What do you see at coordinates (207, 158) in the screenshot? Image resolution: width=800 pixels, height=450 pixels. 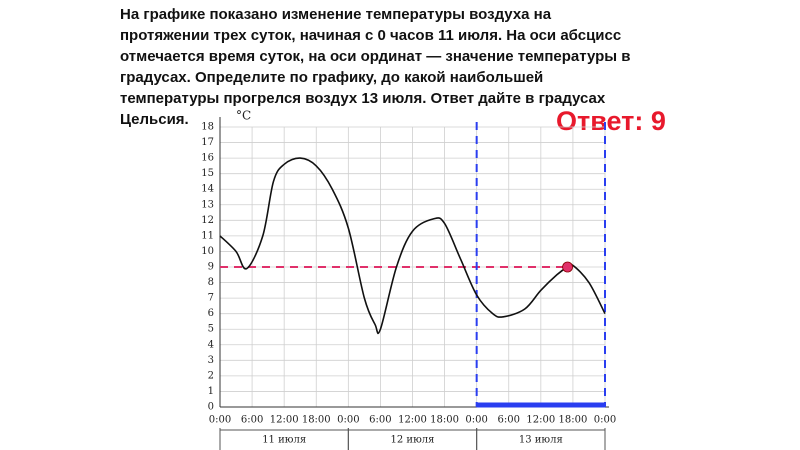 I see `y-tick-label: 16` at bounding box center [207, 158].